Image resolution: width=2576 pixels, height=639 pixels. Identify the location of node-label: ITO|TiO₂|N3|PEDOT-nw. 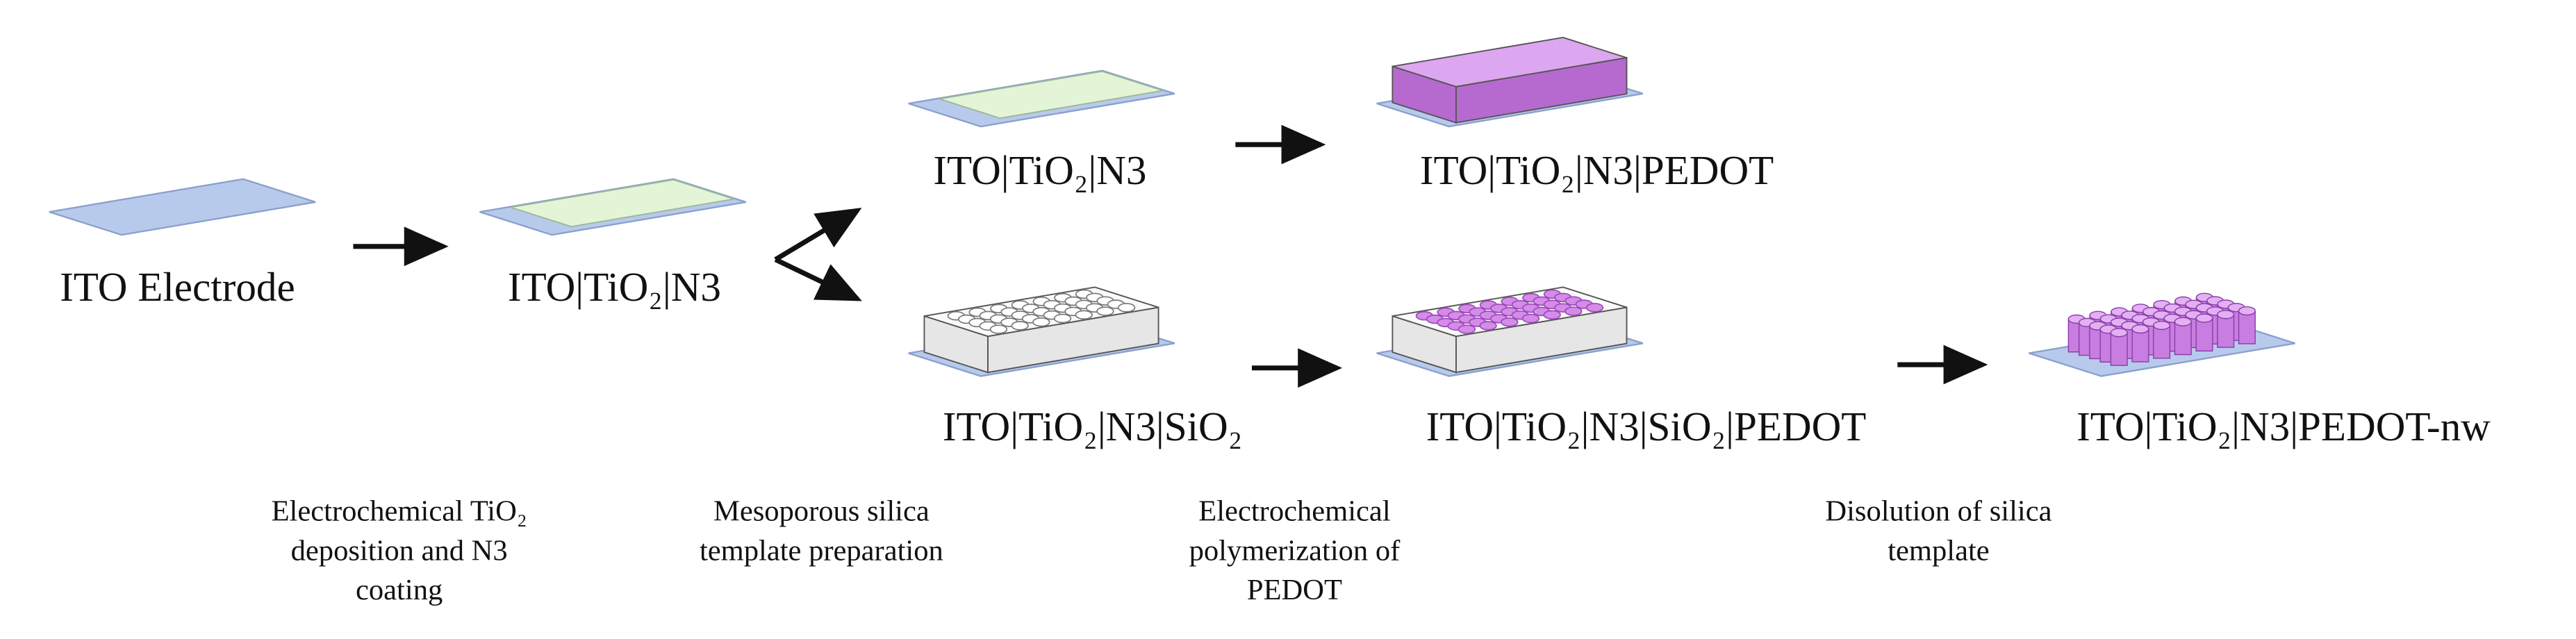
(2284, 426).